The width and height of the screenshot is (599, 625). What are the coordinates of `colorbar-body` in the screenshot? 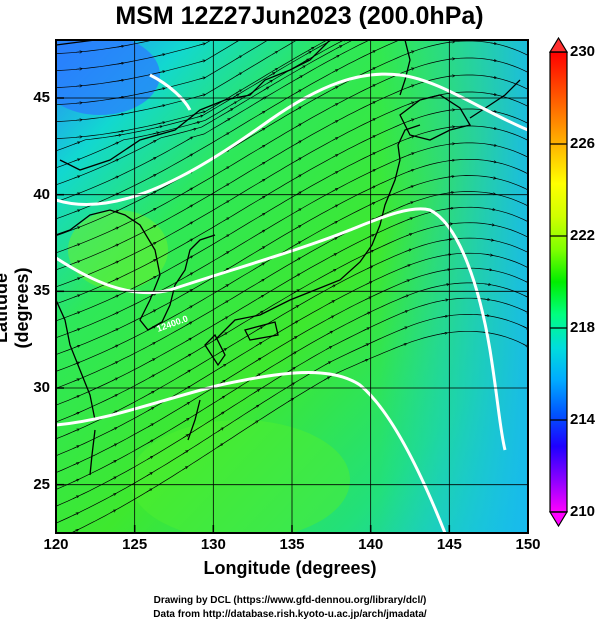 It's located at (558, 282).